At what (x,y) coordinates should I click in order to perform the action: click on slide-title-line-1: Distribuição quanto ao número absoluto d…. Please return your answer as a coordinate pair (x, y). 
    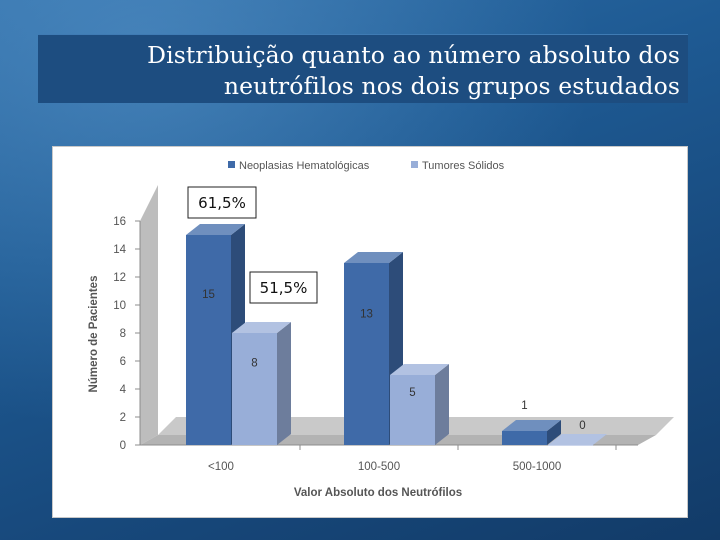
    Looking at the image, I should click on (413, 55).